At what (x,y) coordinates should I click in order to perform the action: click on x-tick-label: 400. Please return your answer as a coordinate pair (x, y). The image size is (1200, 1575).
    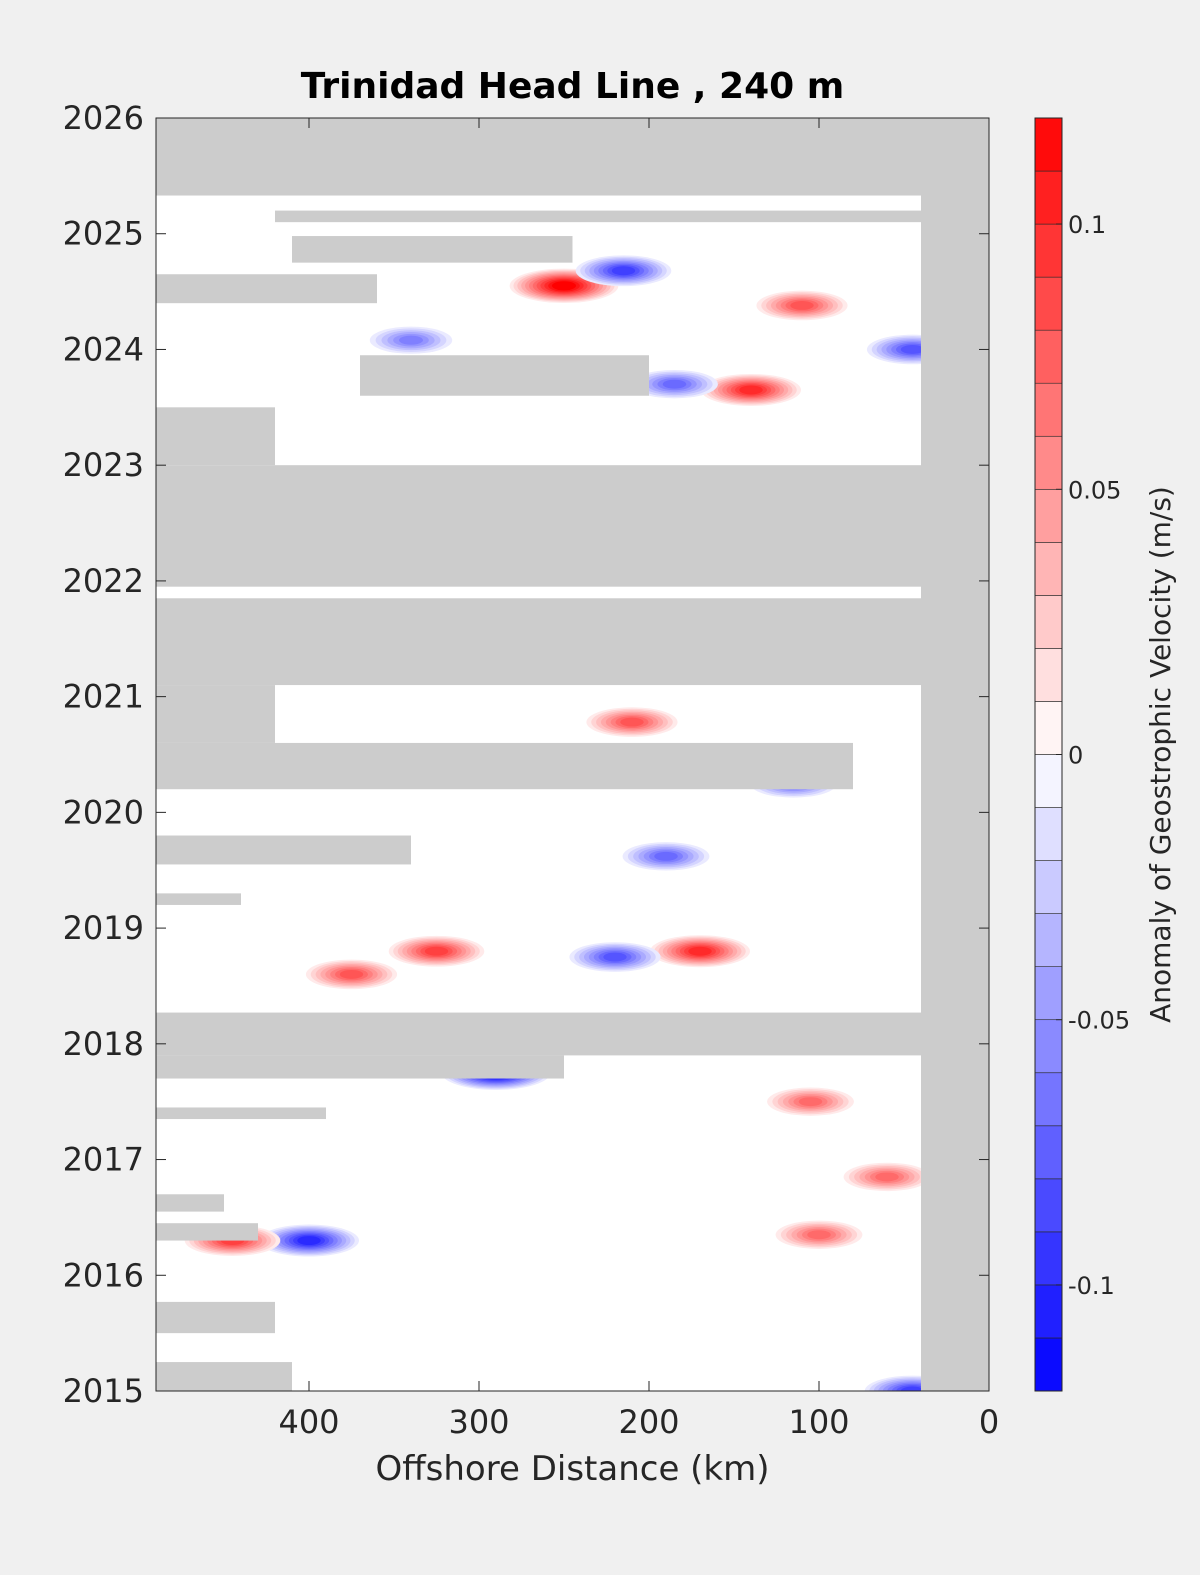
    Looking at the image, I should click on (308, 1422).